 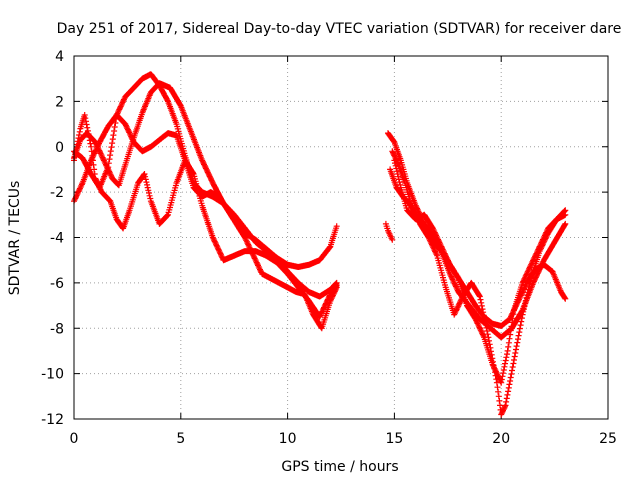 I want to click on y-tick-label: 0, so click(x=59, y=148).